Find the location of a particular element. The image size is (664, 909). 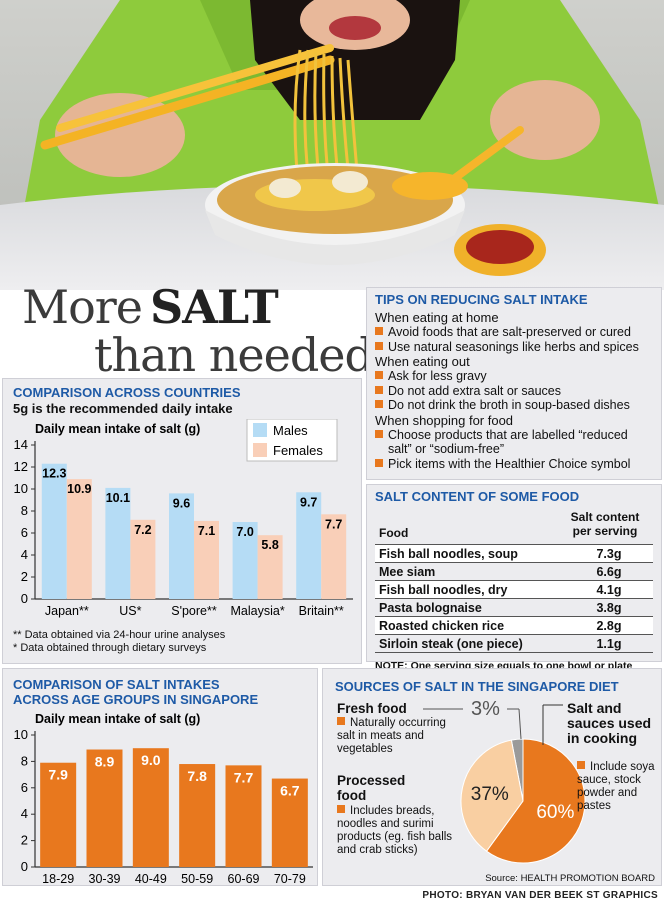

bar-value-label: 10.1 is located at coordinates (118, 498).